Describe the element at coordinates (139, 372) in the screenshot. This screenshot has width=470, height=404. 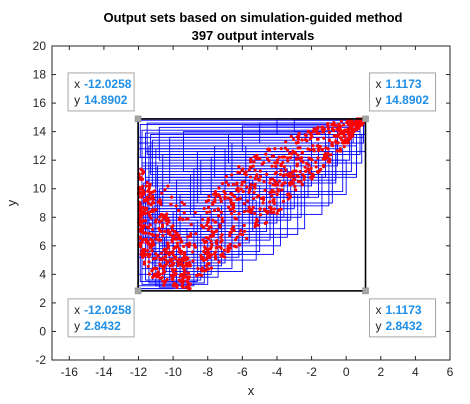
I see `x-tick-label: -12` at that location.